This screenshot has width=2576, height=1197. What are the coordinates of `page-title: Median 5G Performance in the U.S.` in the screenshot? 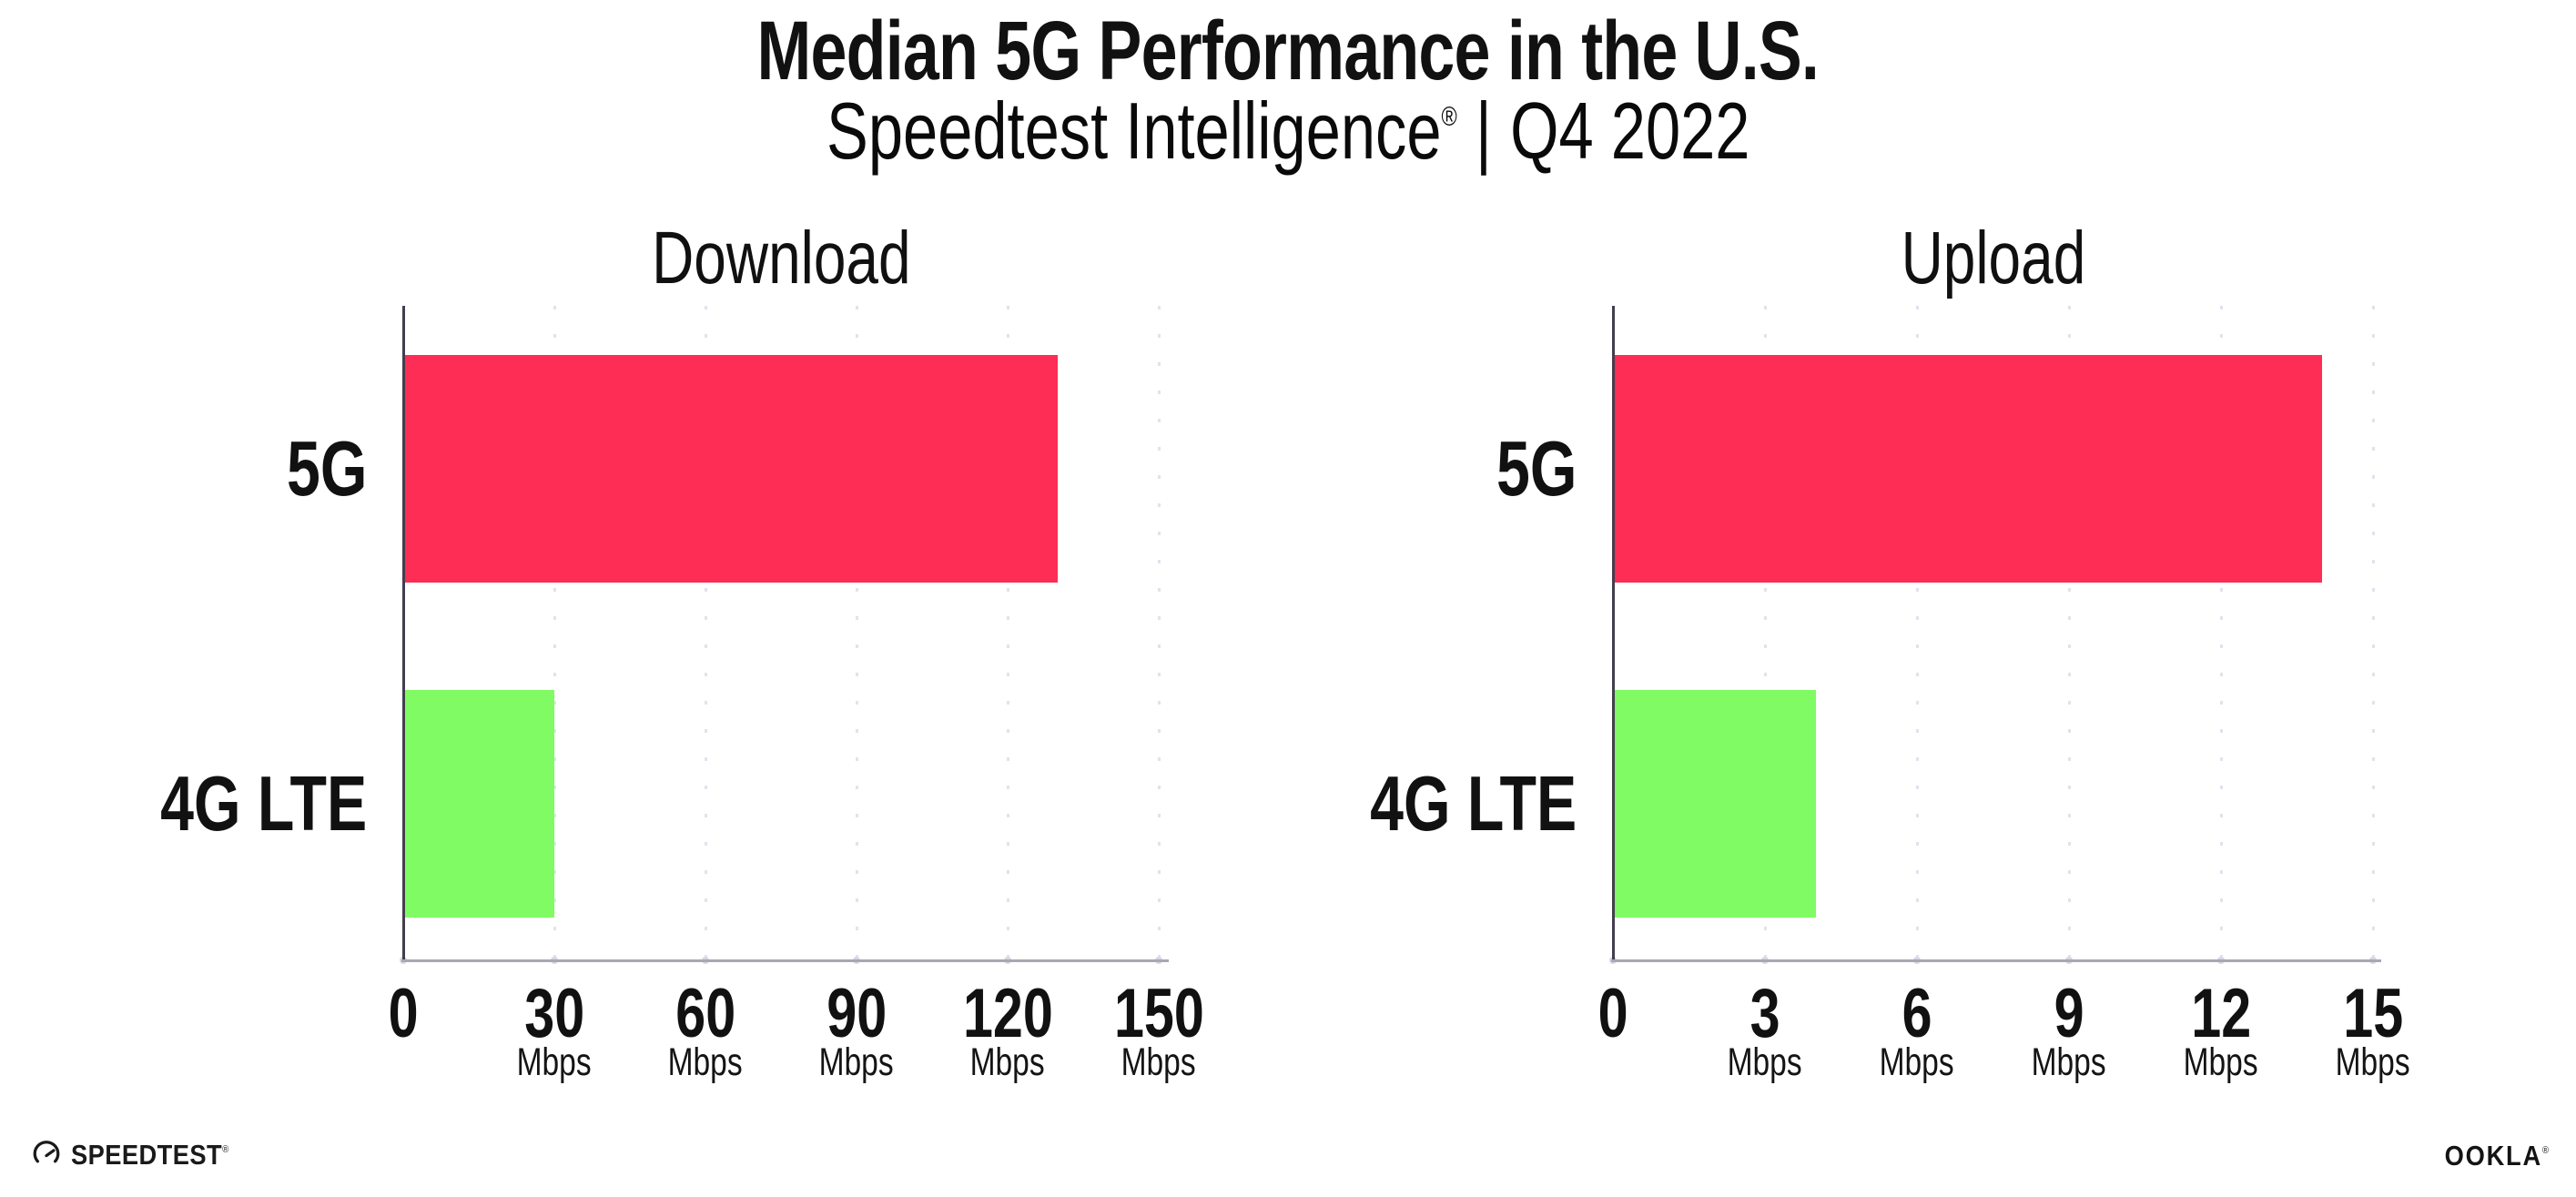 It's located at (1288, 51).